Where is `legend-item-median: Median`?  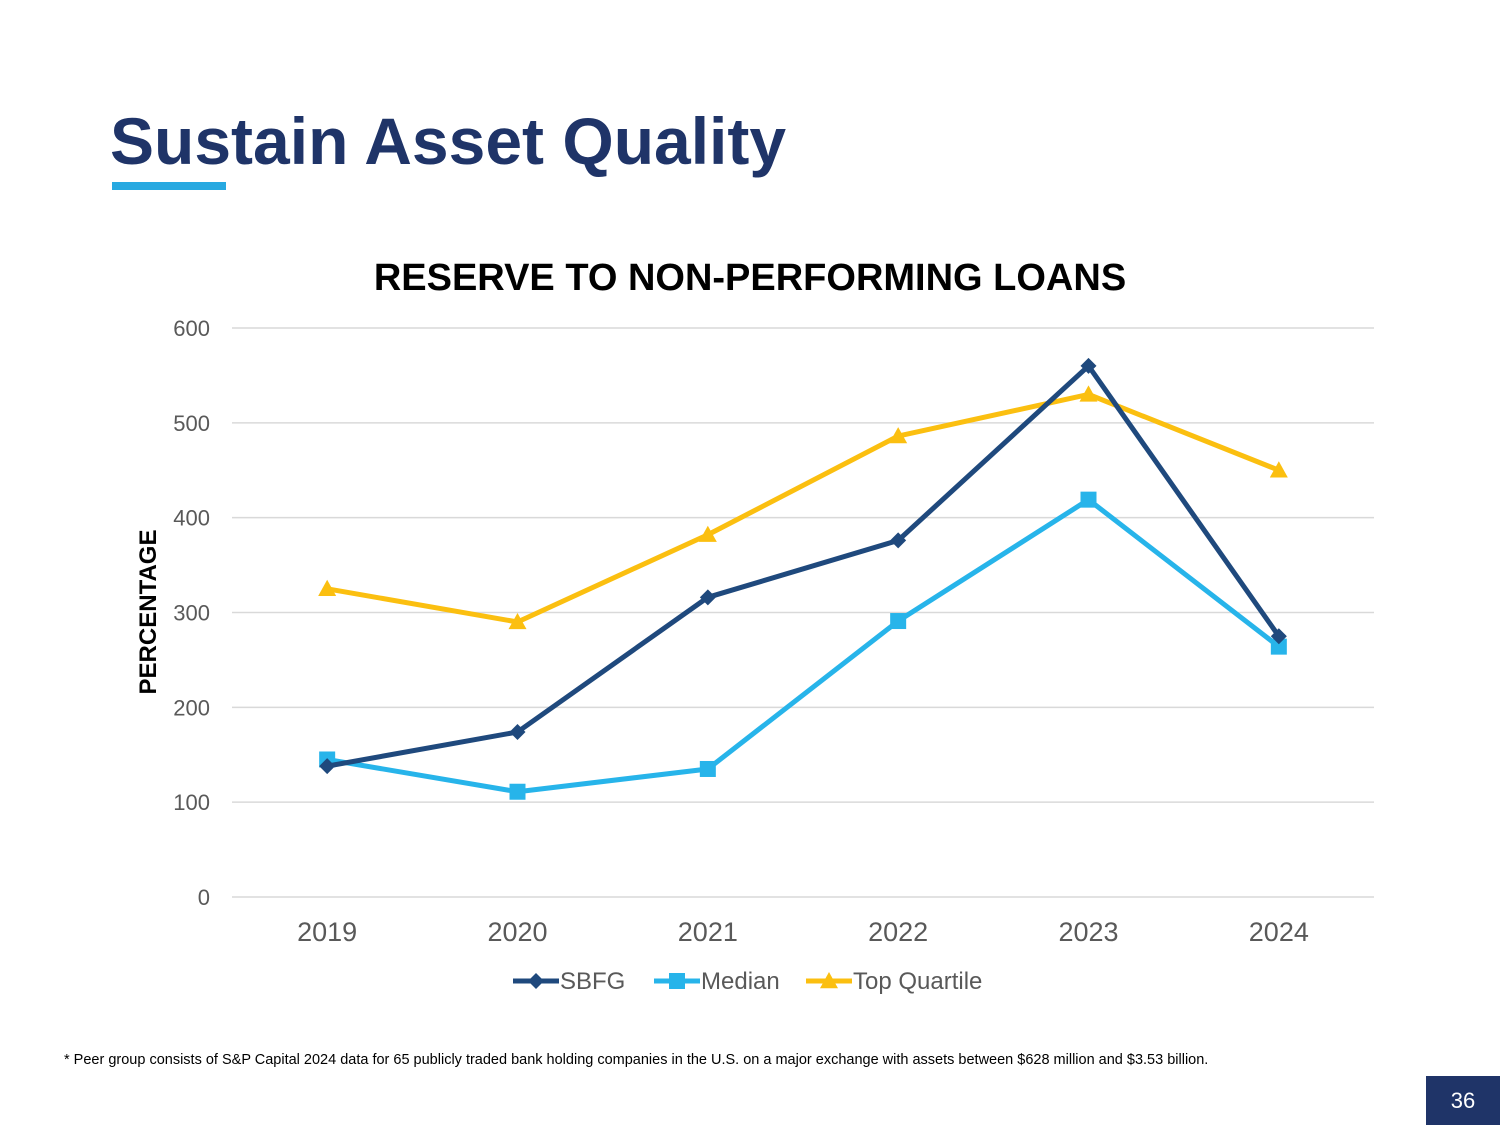 legend-item-median: Median is located at coordinates (717, 981).